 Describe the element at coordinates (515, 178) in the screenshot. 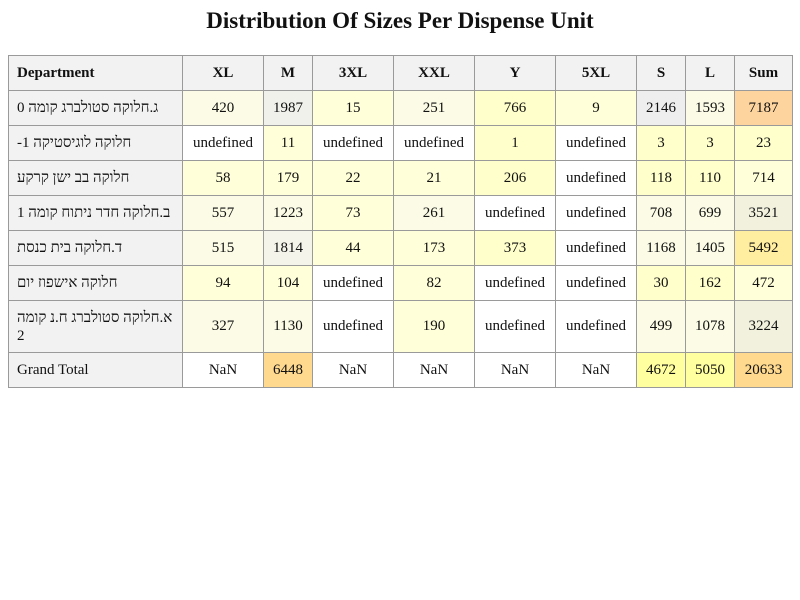

I see `value-cell: 206` at that location.